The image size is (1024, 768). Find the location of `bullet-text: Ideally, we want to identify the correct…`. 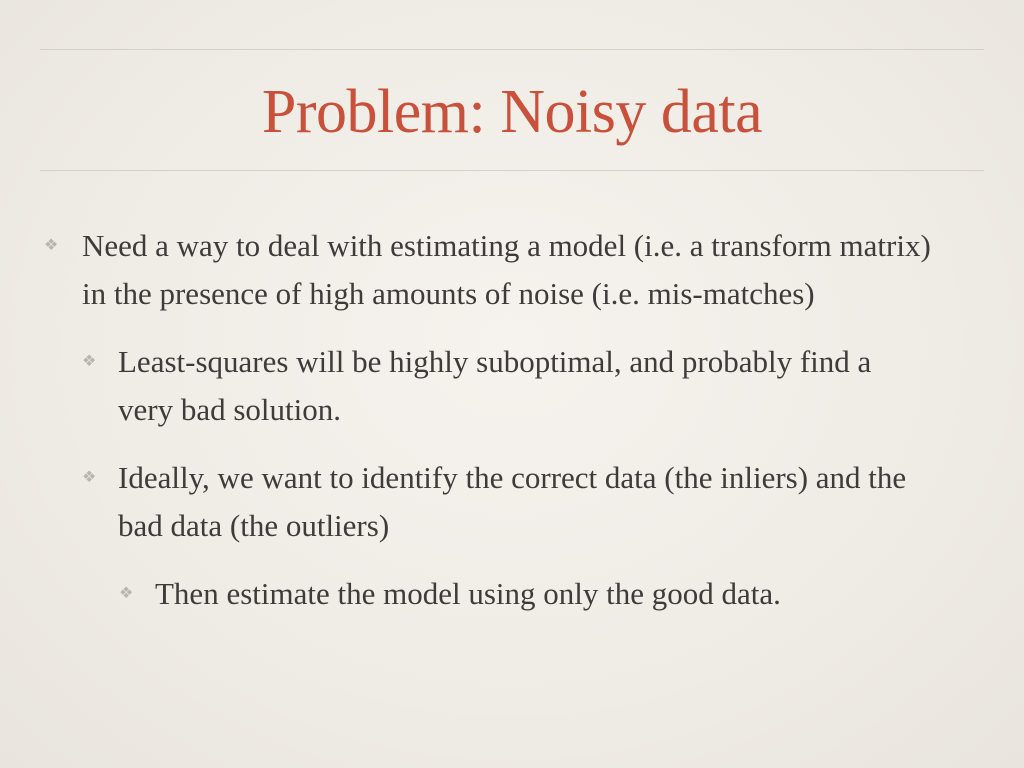

bullet-text: Ideally, we want to identify the correct… is located at coordinates (512, 501).